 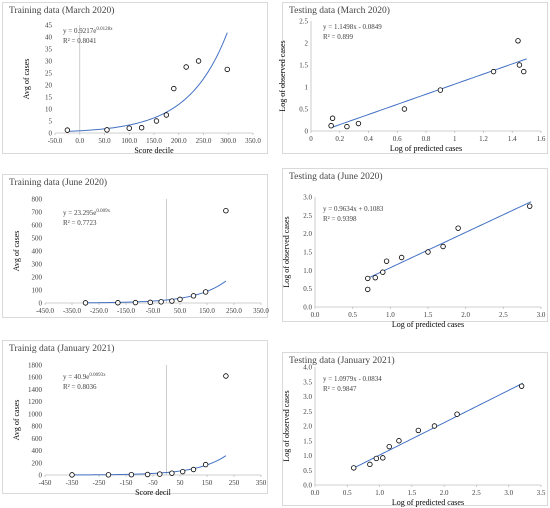 What do you see at coordinates (37, 291) in the screenshot?
I see `y-tick-label: 100` at bounding box center [37, 291].